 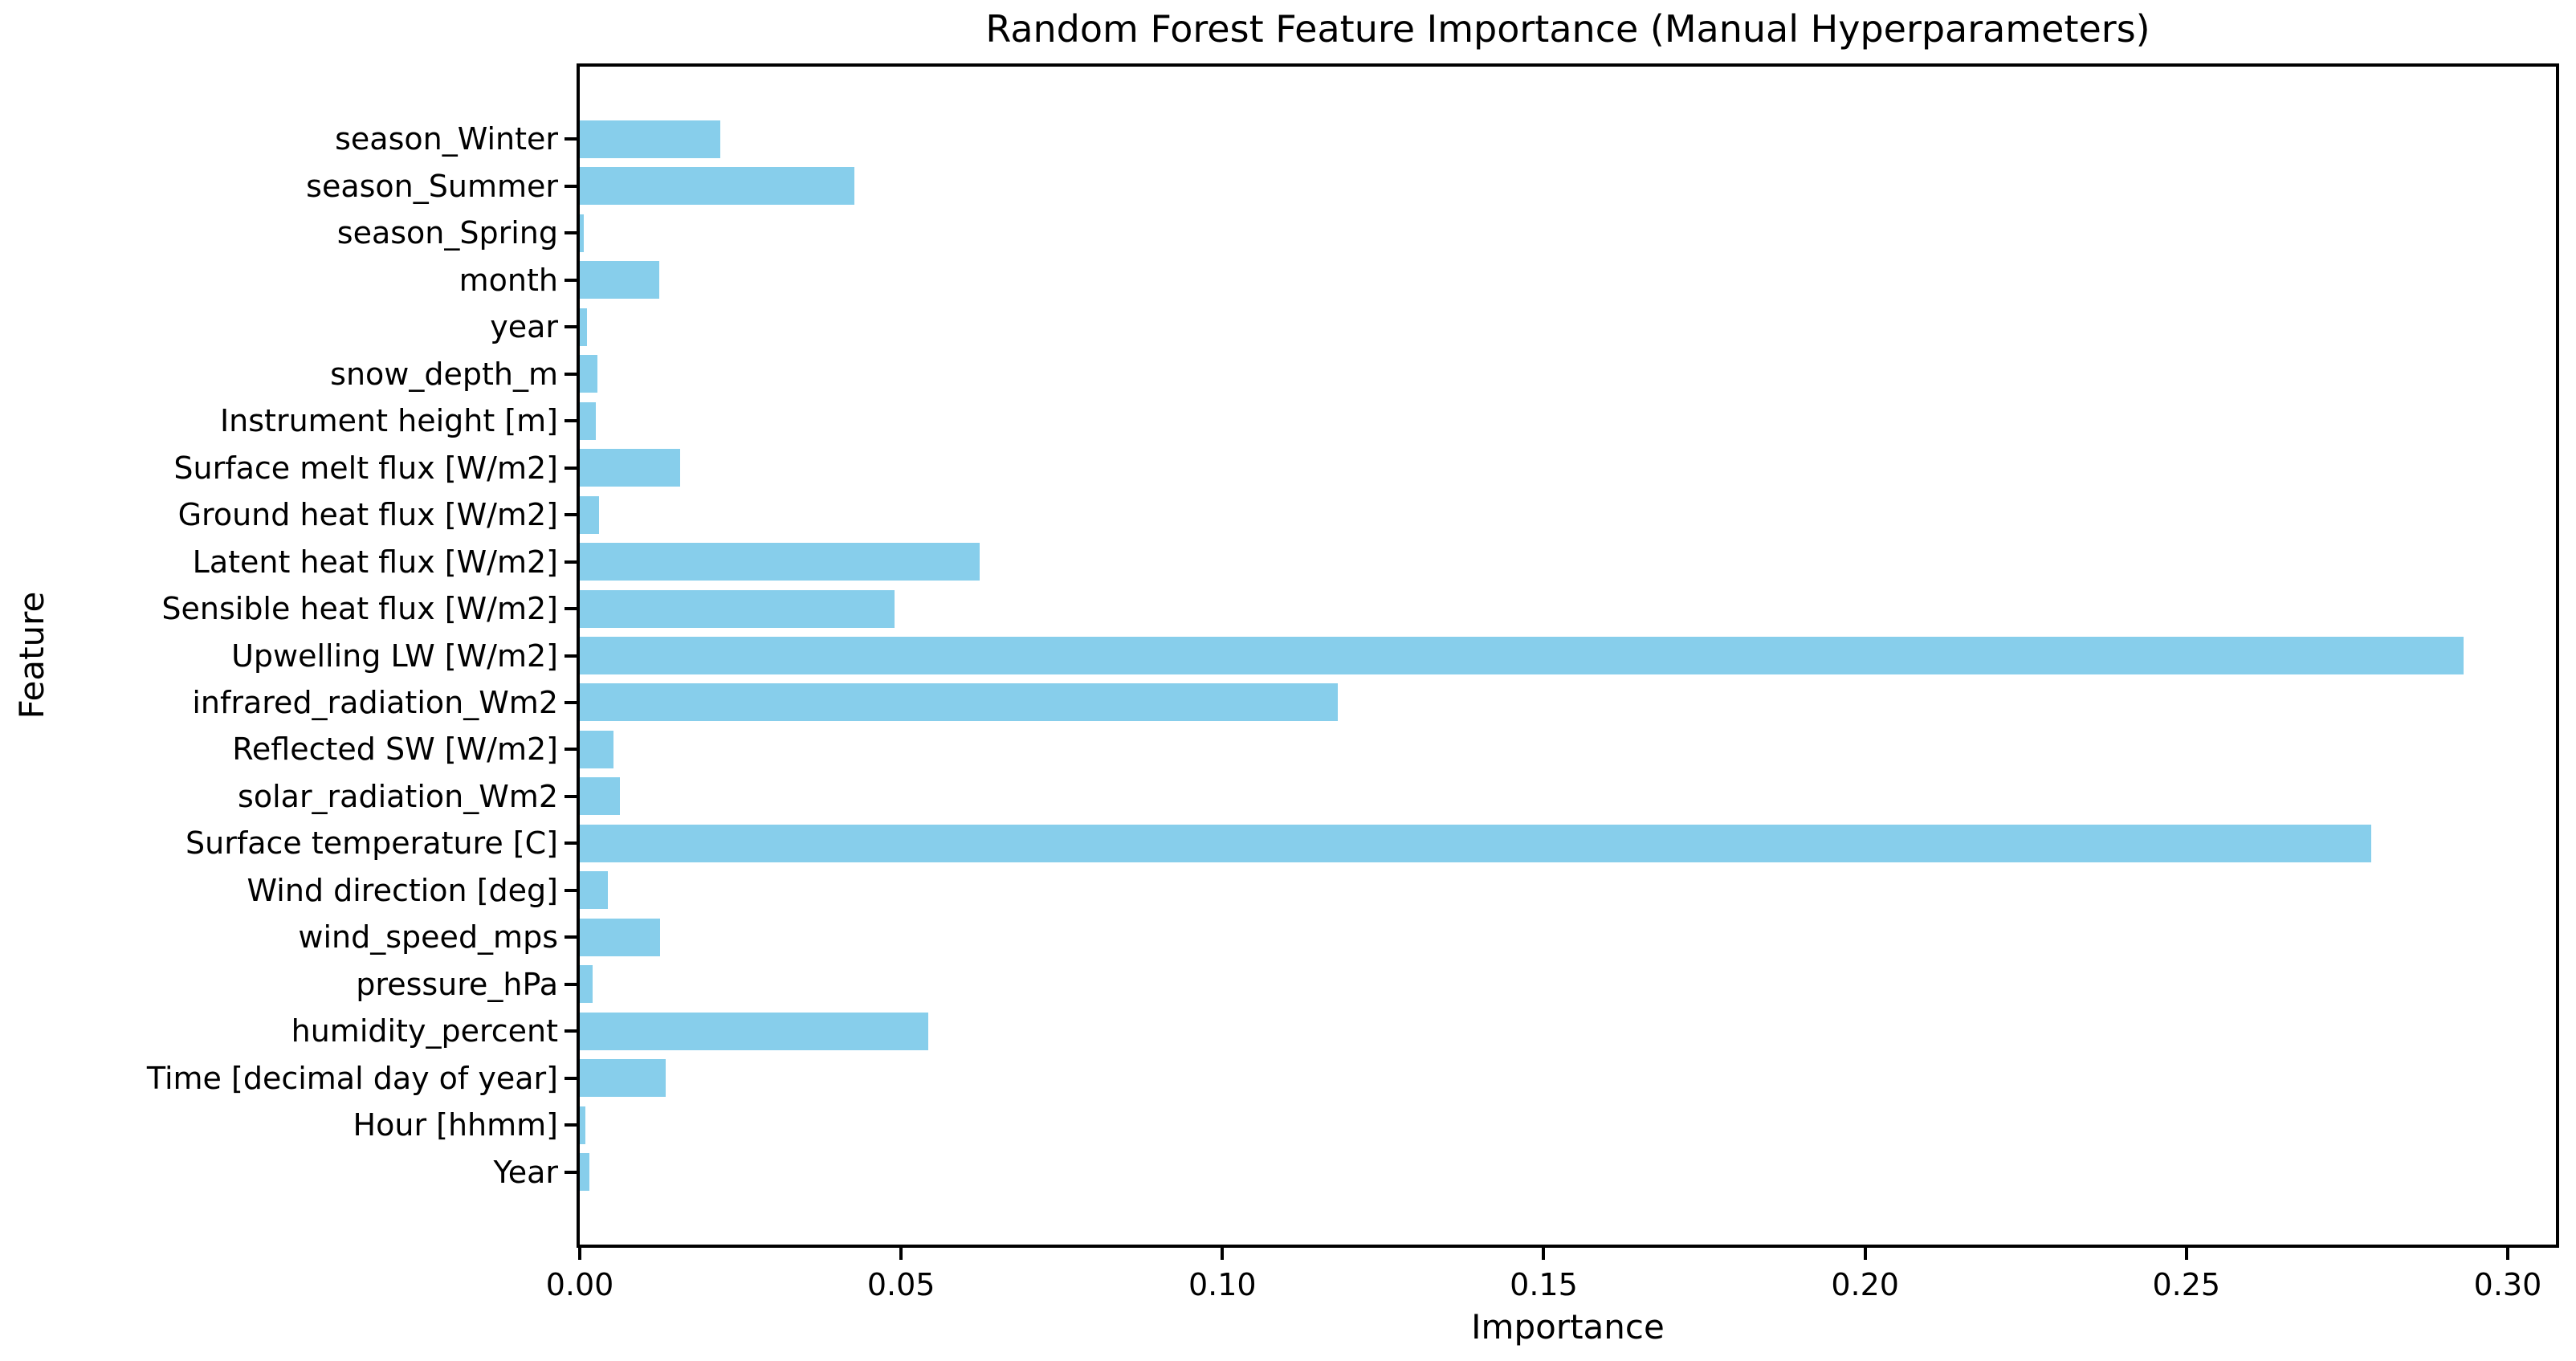 I want to click on y-tick-label: wind_speed_mps, so click(x=428, y=937).